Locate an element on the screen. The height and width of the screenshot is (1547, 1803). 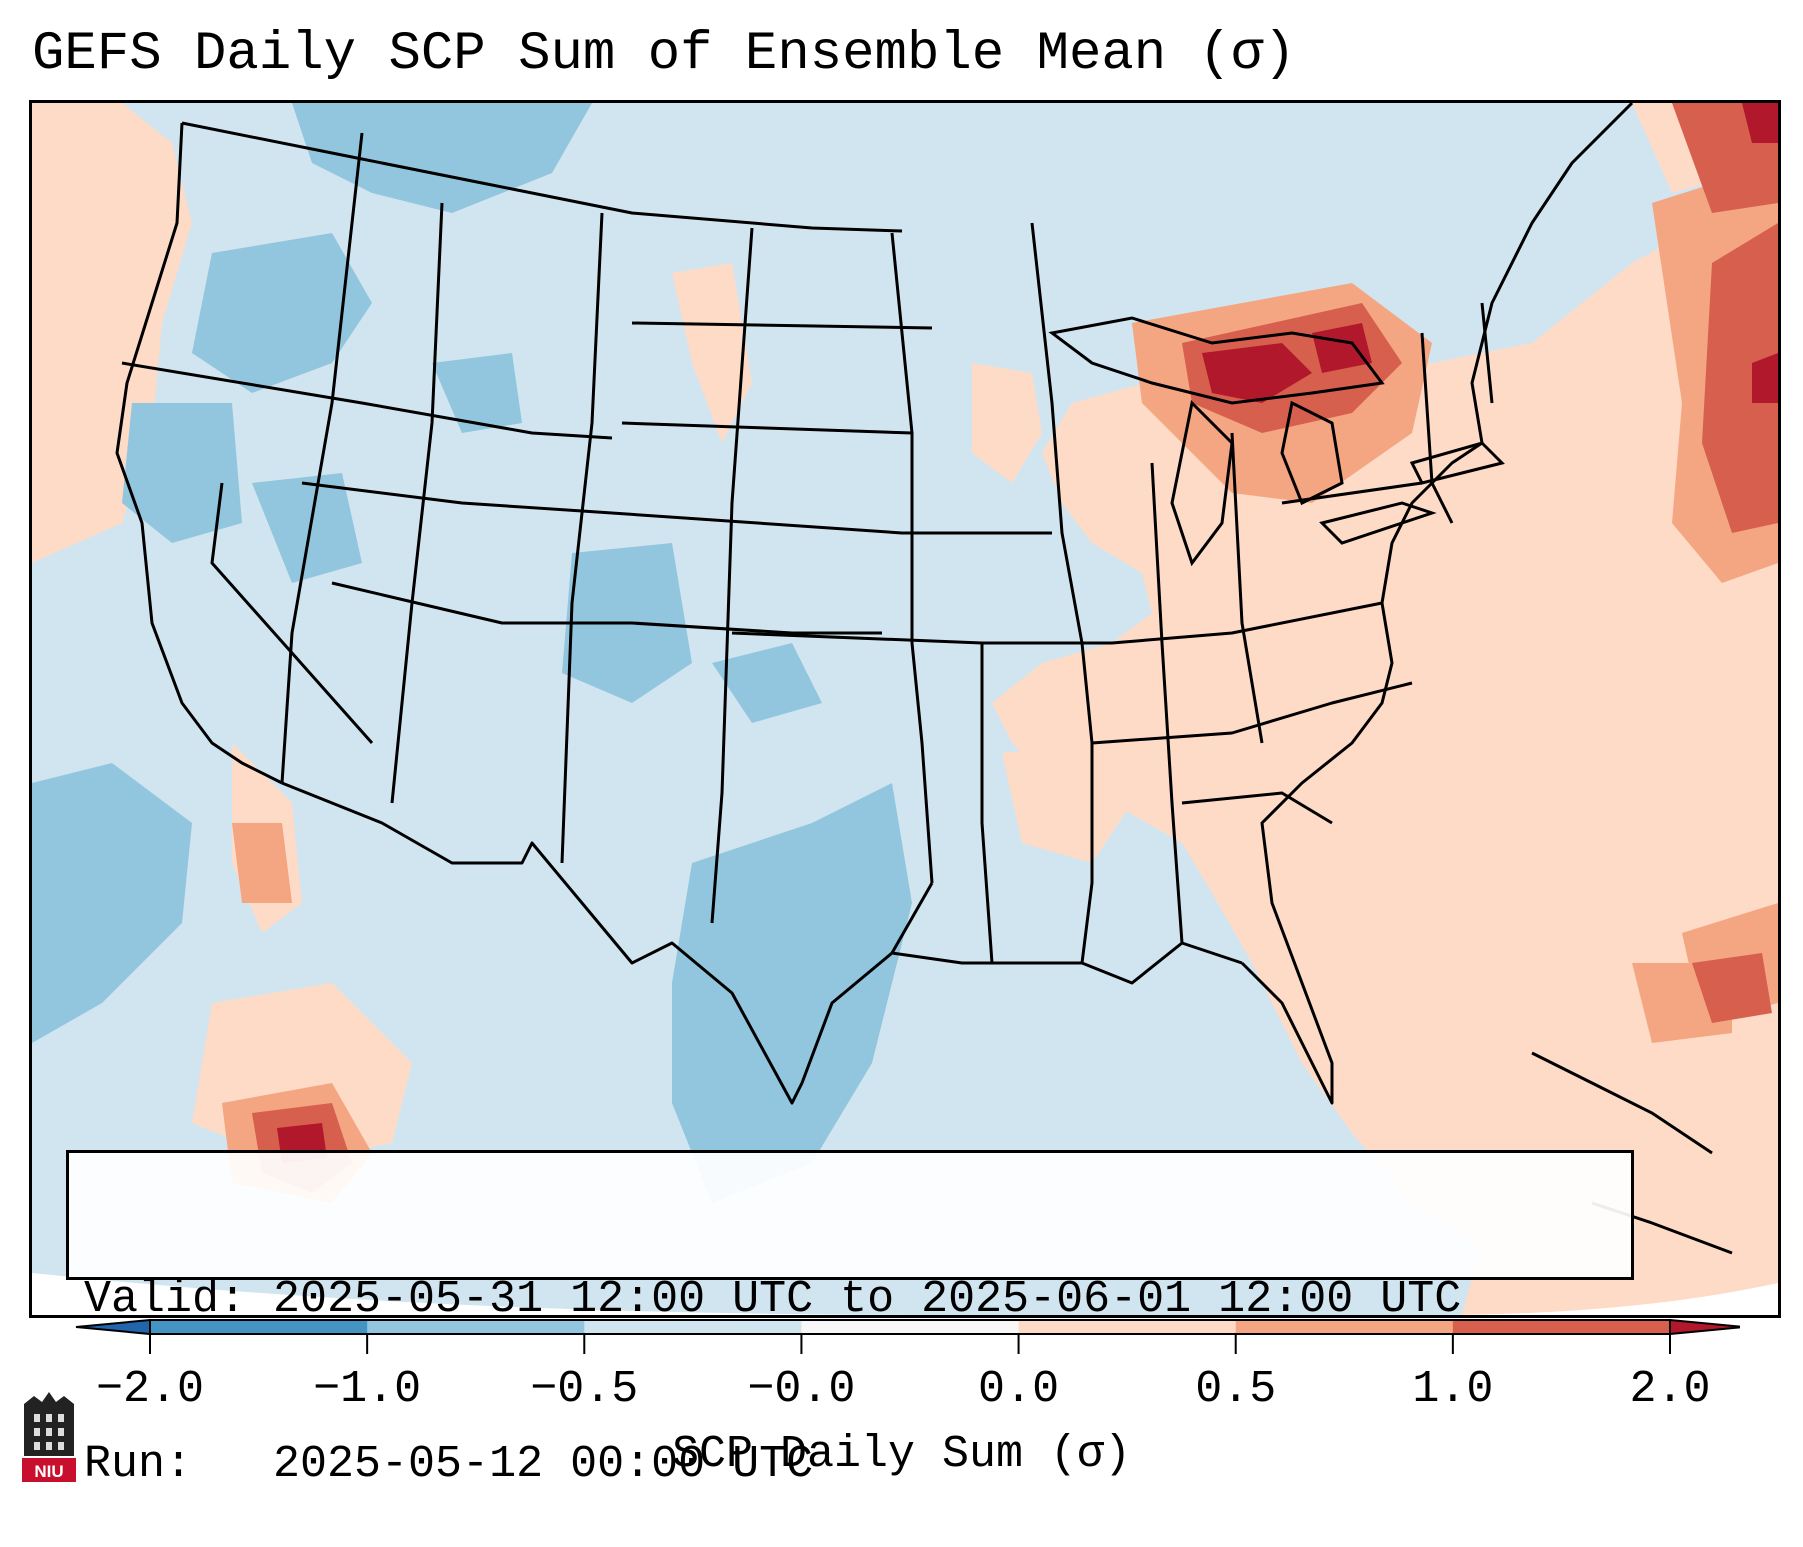
projection-edge is located at coordinates (482, 1294).